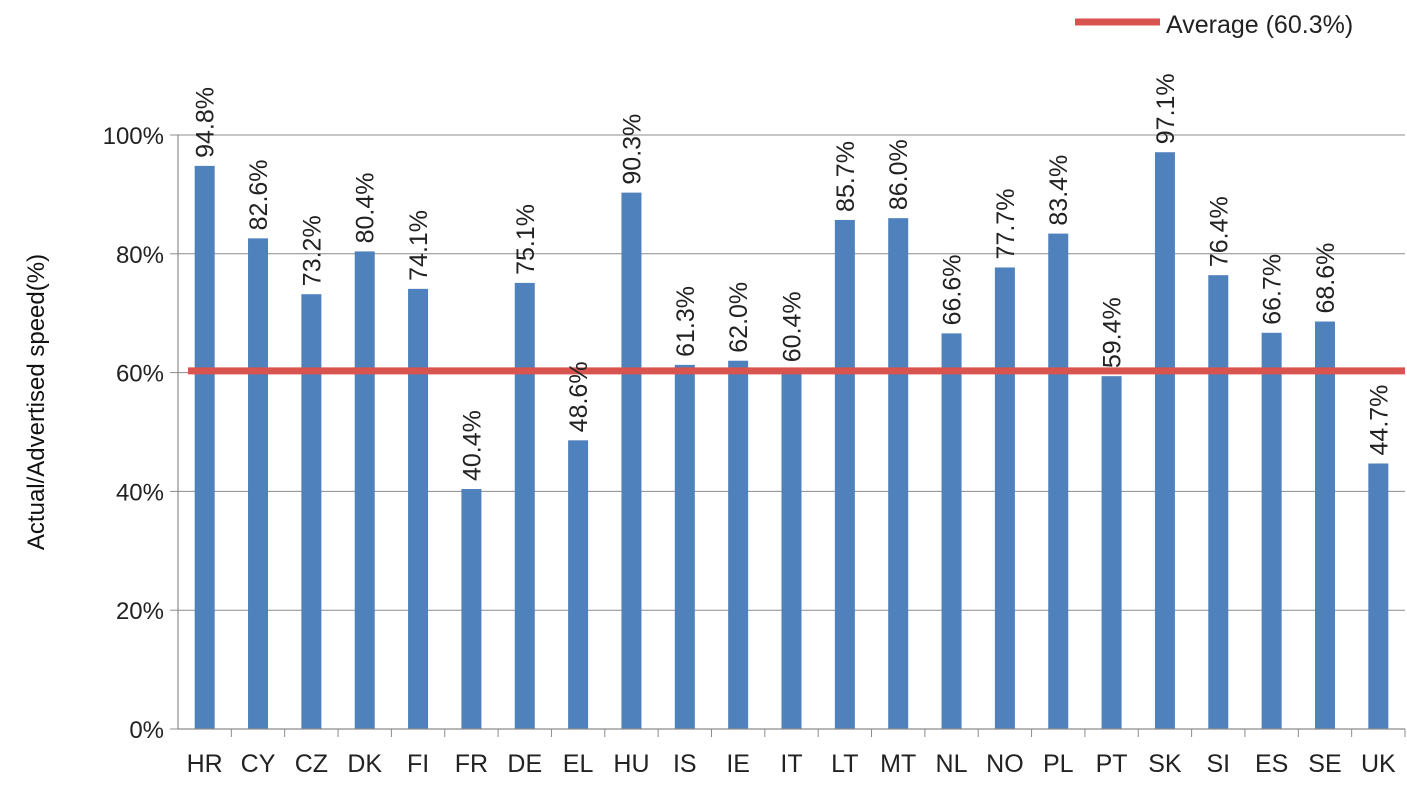  Describe the element at coordinates (36, 402) in the screenshot. I see `y-axis-title: Actual/Advertised speed(%)` at that location.